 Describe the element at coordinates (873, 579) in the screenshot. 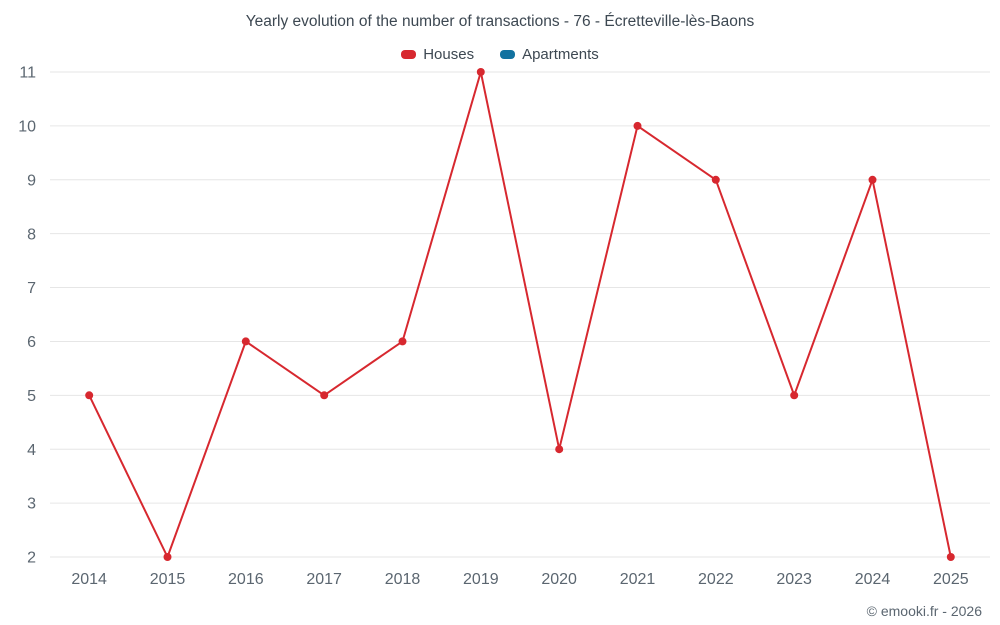

I see `x-axis-tick-label: 2024` at that location.